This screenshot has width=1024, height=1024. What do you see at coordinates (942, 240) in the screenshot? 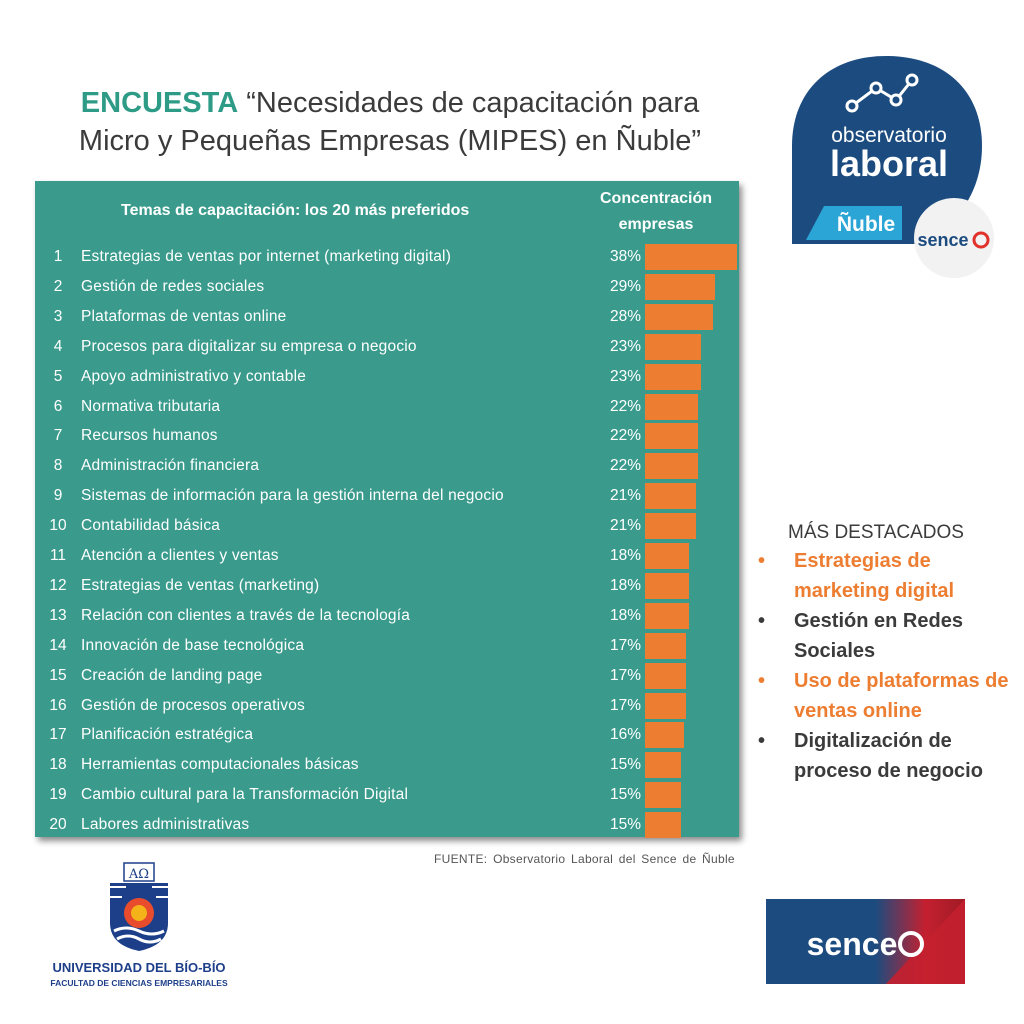
I see `sence-small-text: sence` at bounding box center [942, 240].